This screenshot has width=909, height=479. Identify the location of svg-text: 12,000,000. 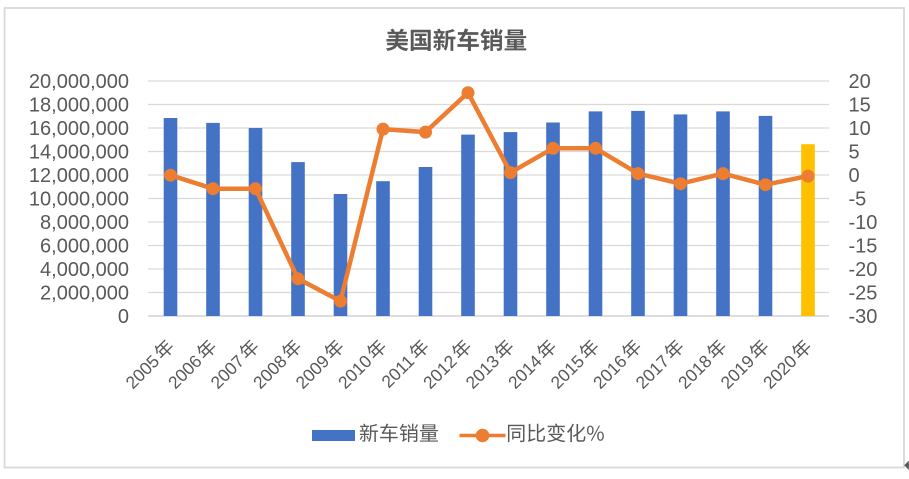
(79, 176).